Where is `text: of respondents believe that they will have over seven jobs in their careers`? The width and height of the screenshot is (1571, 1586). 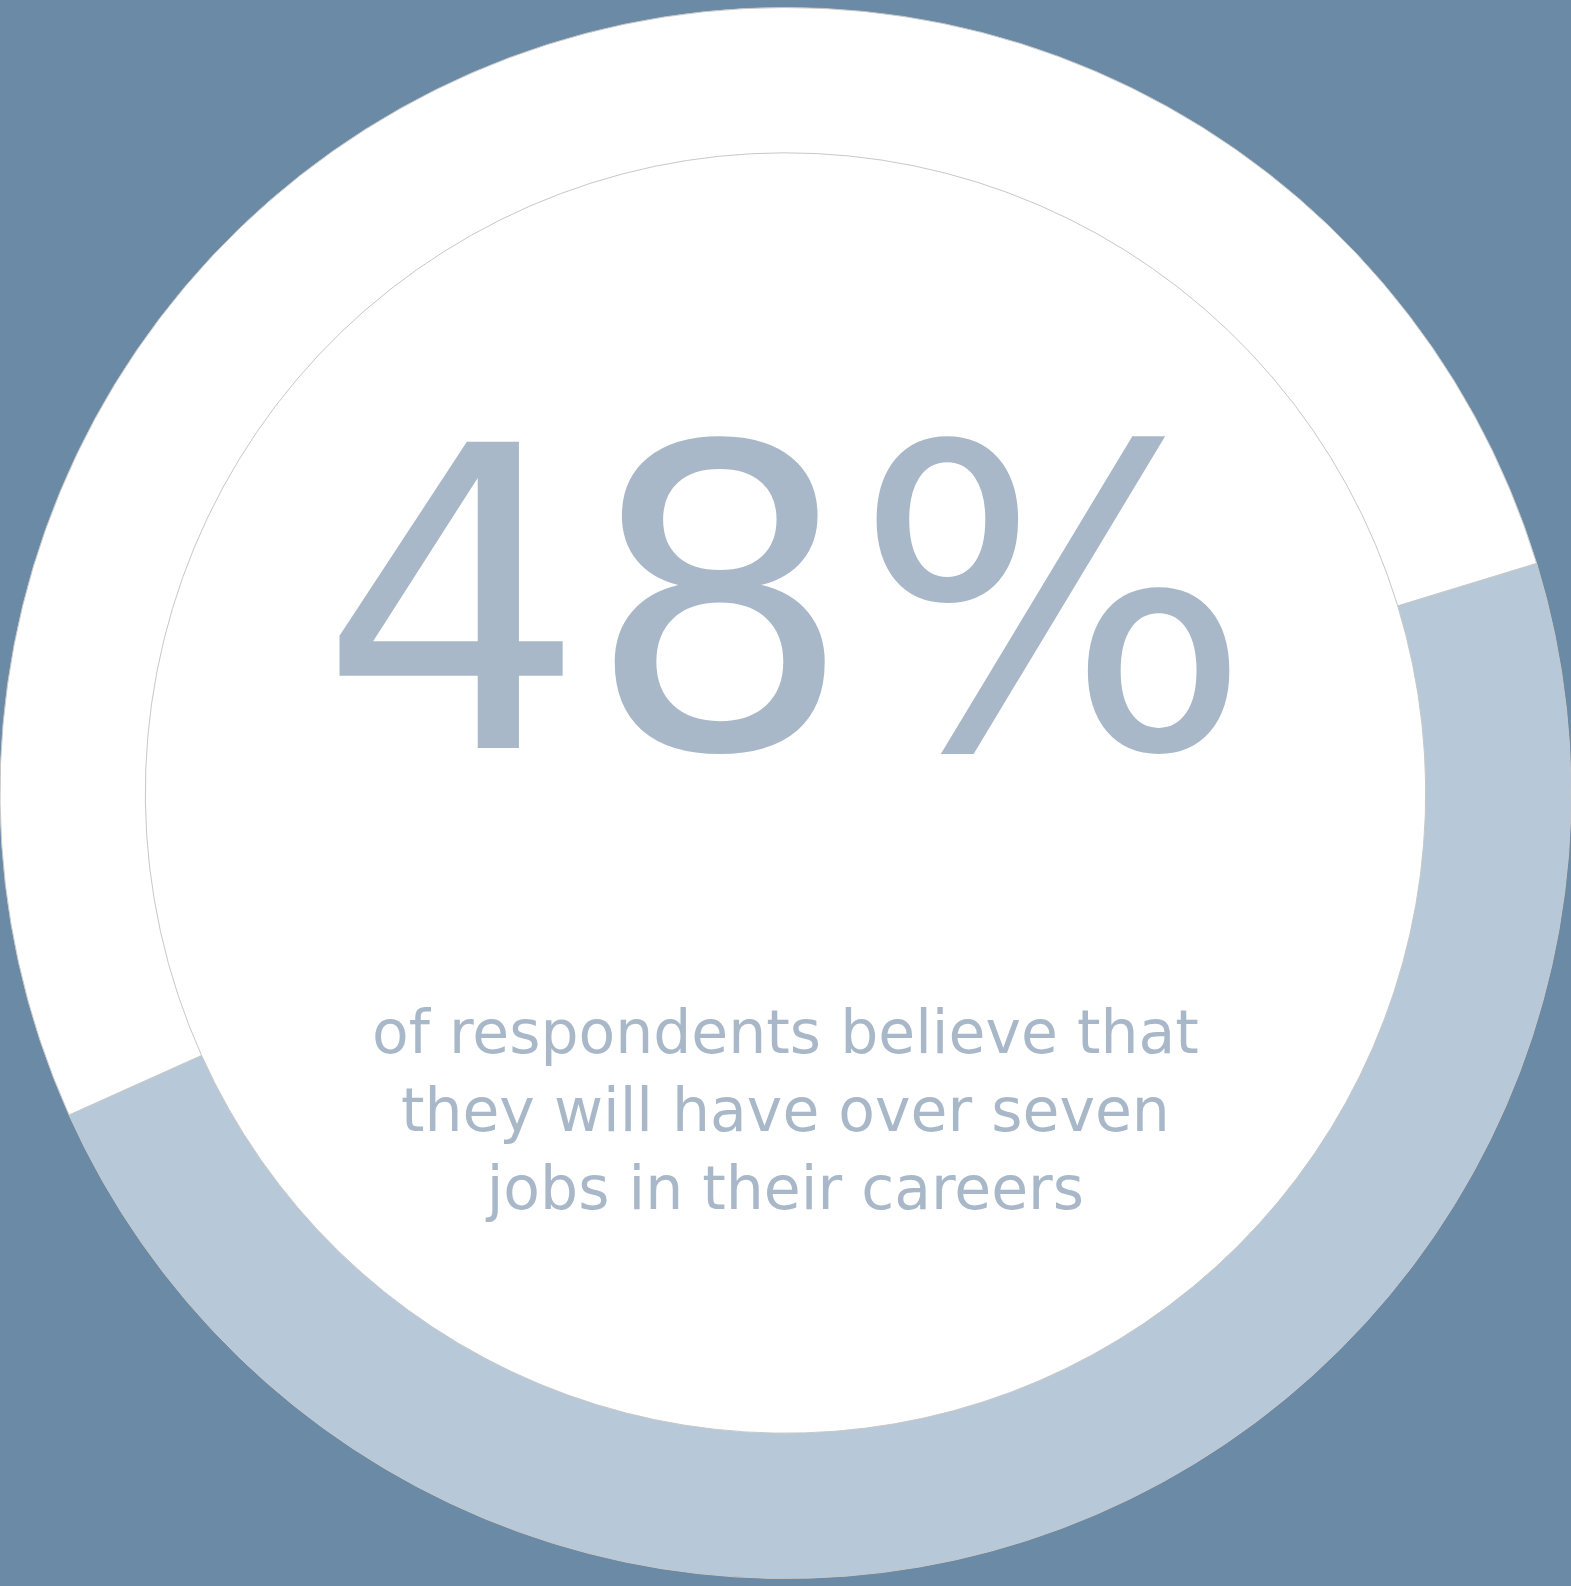
text: of respondents believe that they will have over seven jobs in their careers is located at coordinates (785, 1110).